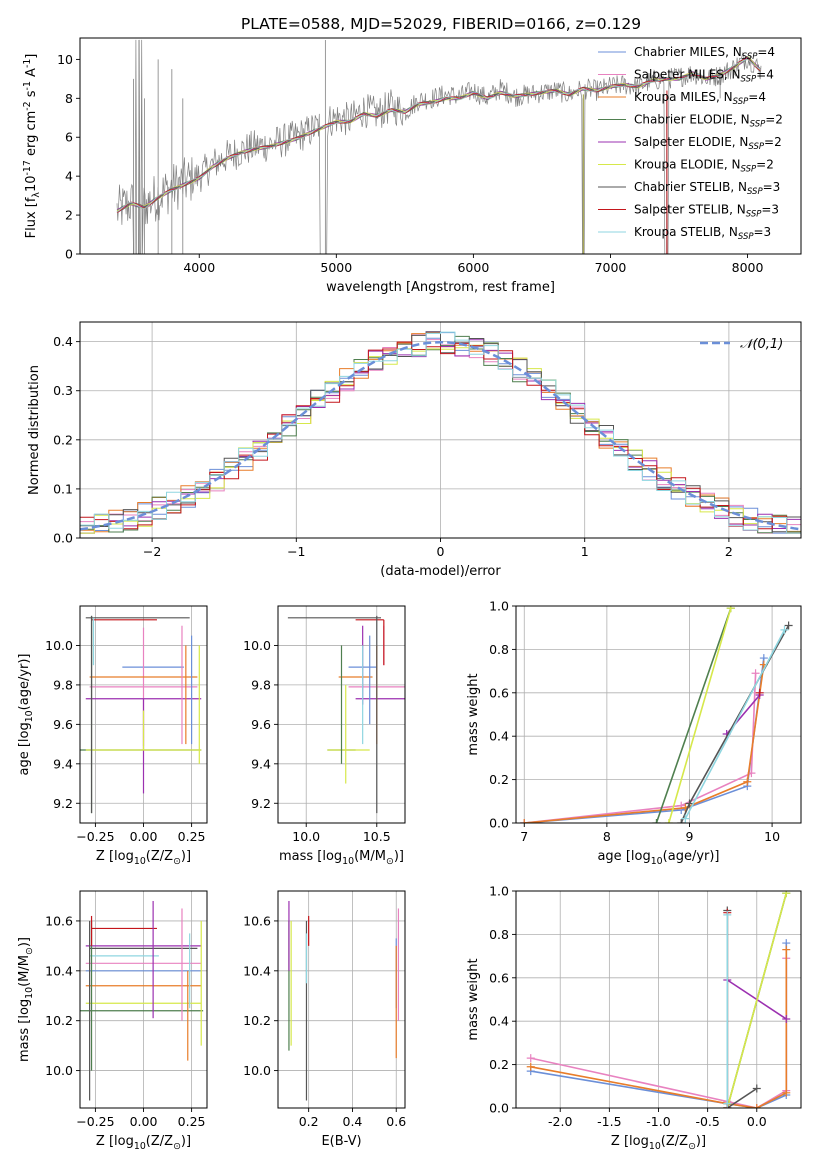 This screenshot has width=819, height=1170. What do you see at coordinates (585, 551) in the screenshot?
I see `x-tick-label: 1` at bounding box center [585, 551].